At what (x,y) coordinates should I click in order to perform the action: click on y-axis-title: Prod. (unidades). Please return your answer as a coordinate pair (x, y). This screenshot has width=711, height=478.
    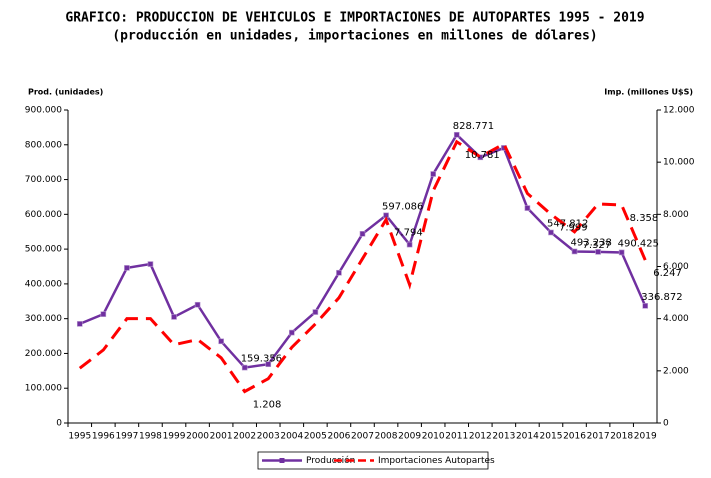
    Looking at the image, I should click on (65, 92).